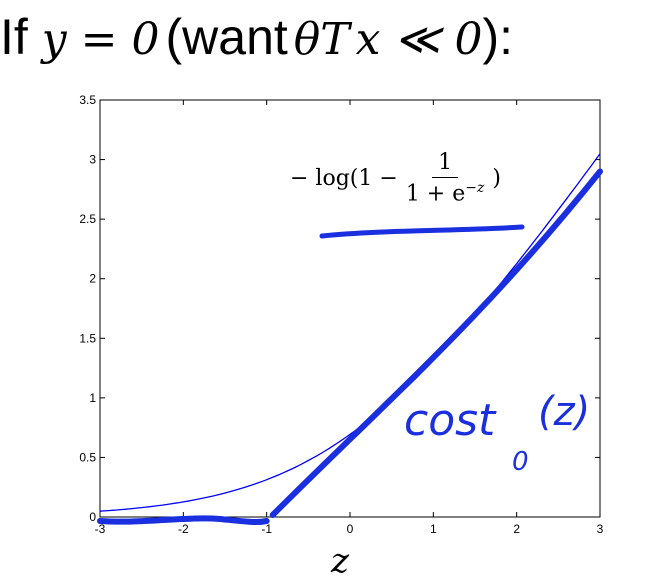  What do you see at coordinates (450, 420) in the screenshot?
I see `cost0-annotation-text: cost` at bounding box center [450, 420].